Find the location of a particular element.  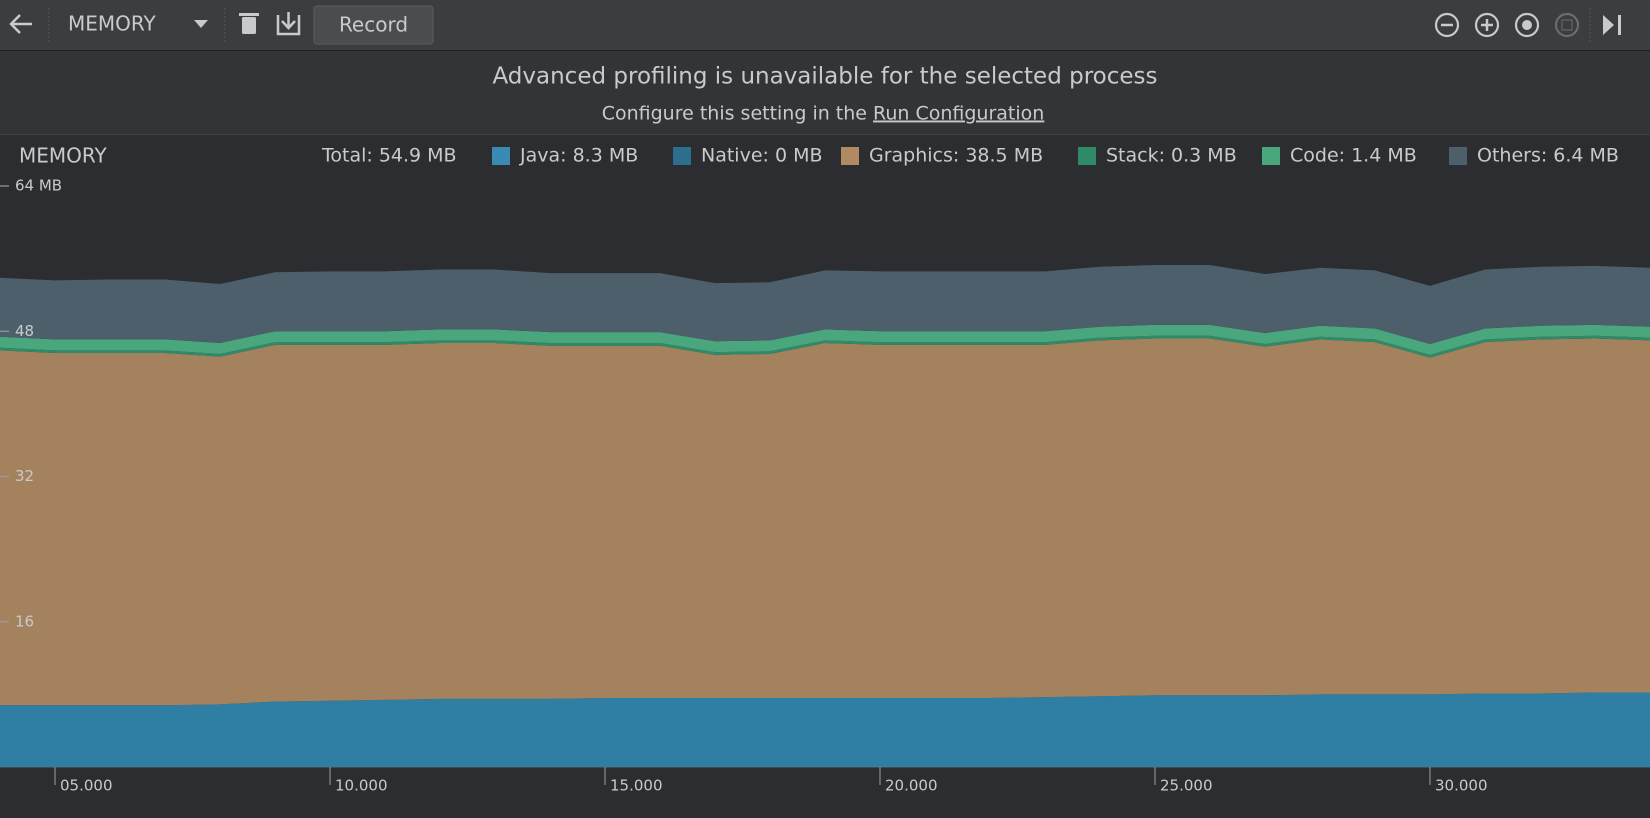

legend-label: Stack: 0.3 MB is located at coordinates (1171, 156).